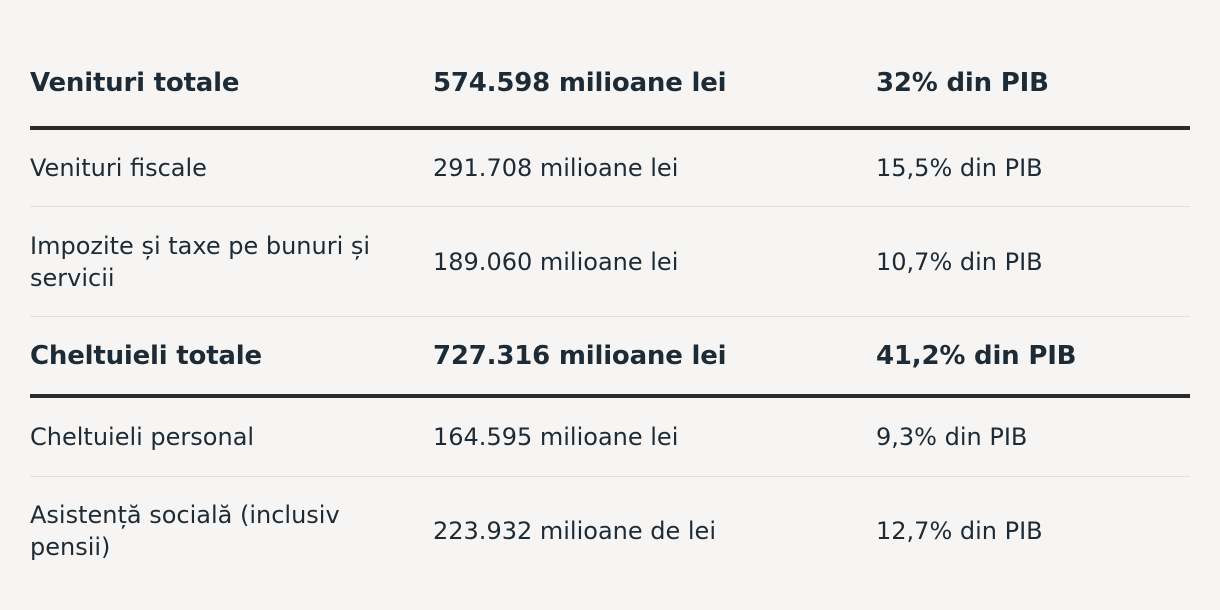 The width and height of the screenshot is (1220, 610). Describe the element at coordinates (118, 168) in the screenshot. I see `row-label: Venituri fiscale` at that location.